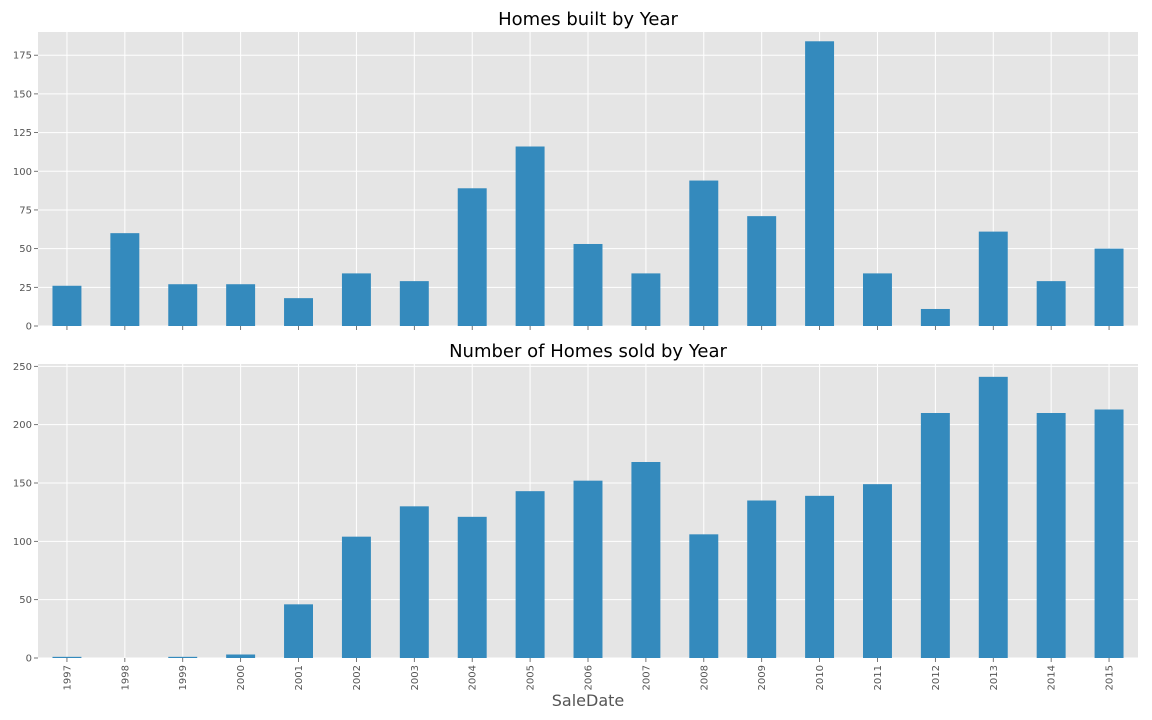 The height and width of the screenshot is (720, 1152). Describe the element at coordinates (588, 328) in the screenshot. I see `x-axis` at that location.